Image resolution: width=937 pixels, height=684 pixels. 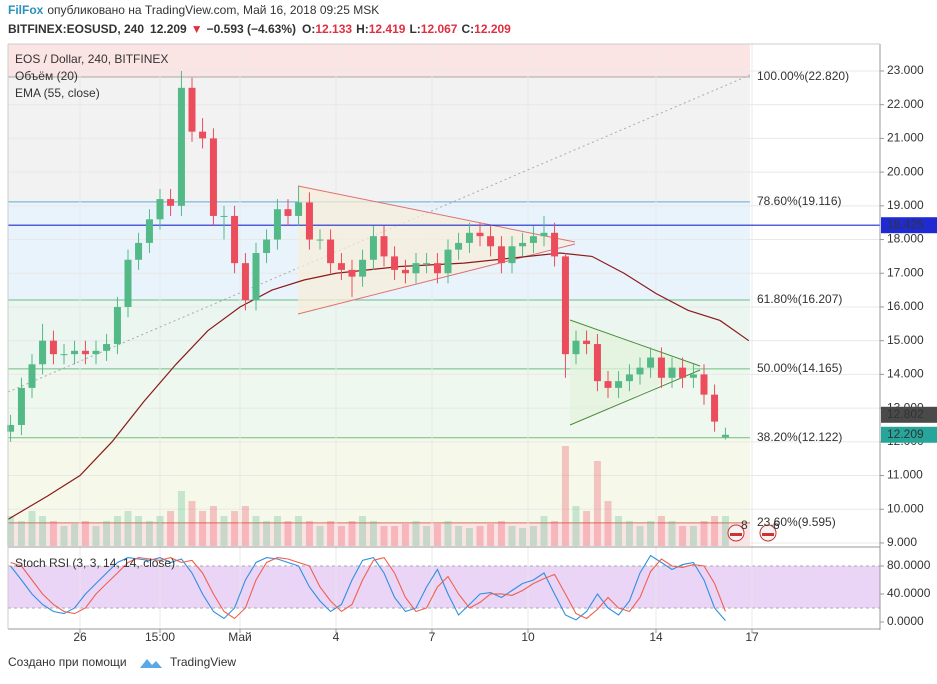 What do you see at coordinates (656, 637) in the screenshot?
I see `x-tick-label: 14` at bounding box center [656, 637].